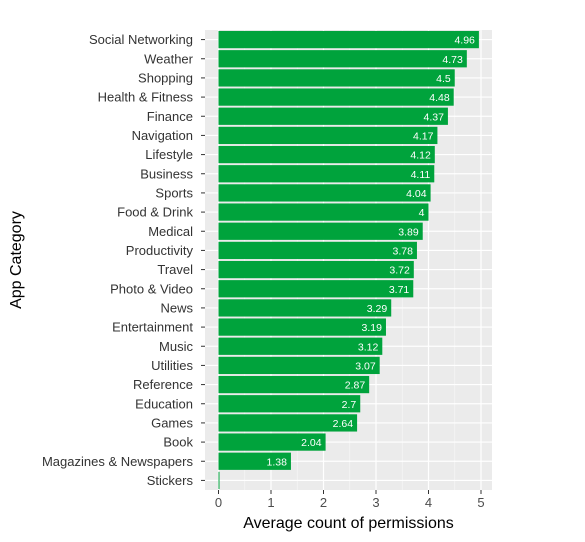 This screenshot has height=542, width=585. Describe the element at coordinates (178, 442) in the screenshot. I see `category-label: Book` at that location.